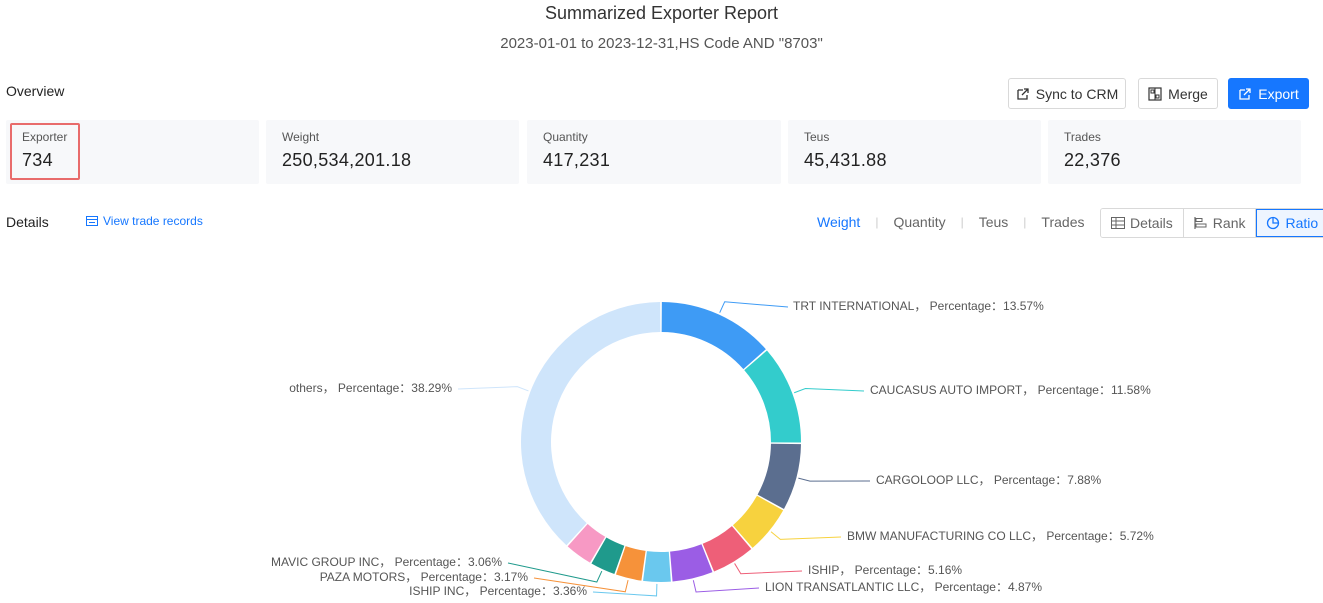 The height and width of the screenshot is (603, 1323). What do you see at coordinates (817, 137) in the screenshot?
I see `stat-label: Teus` at bounding box center [817, 137].